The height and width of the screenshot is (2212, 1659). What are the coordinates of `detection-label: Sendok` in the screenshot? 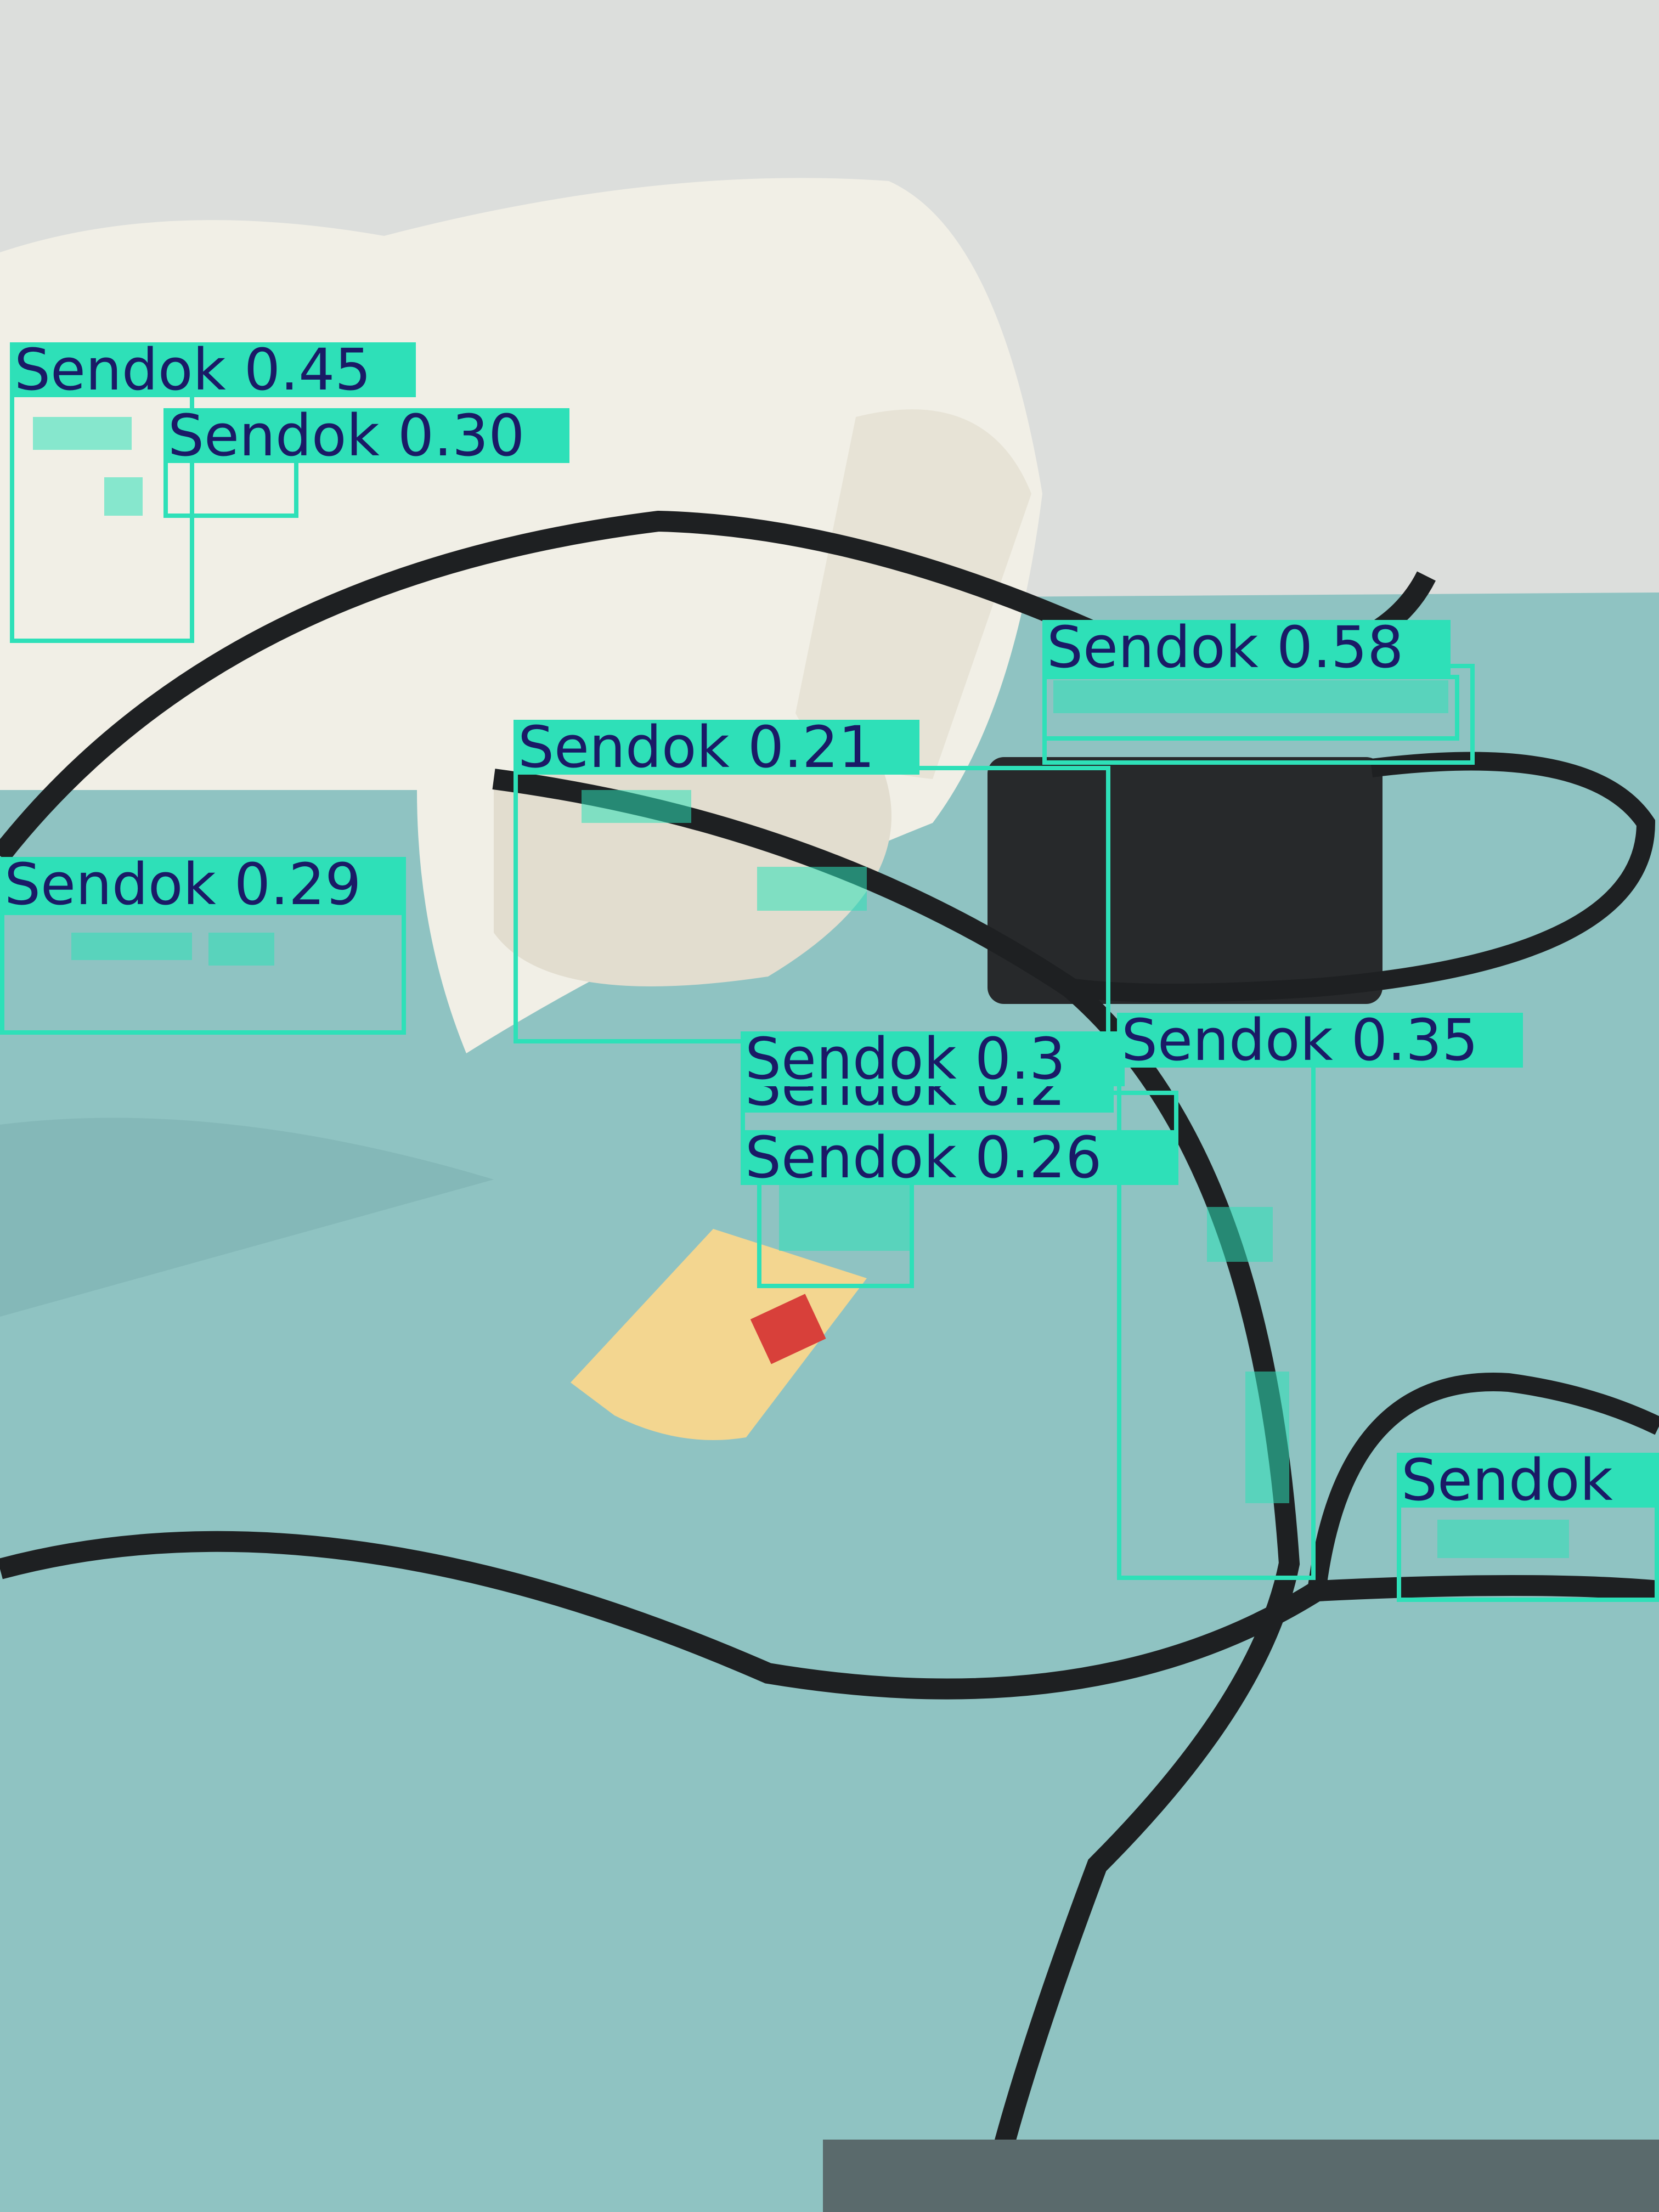 It's located at (1528, 1480).